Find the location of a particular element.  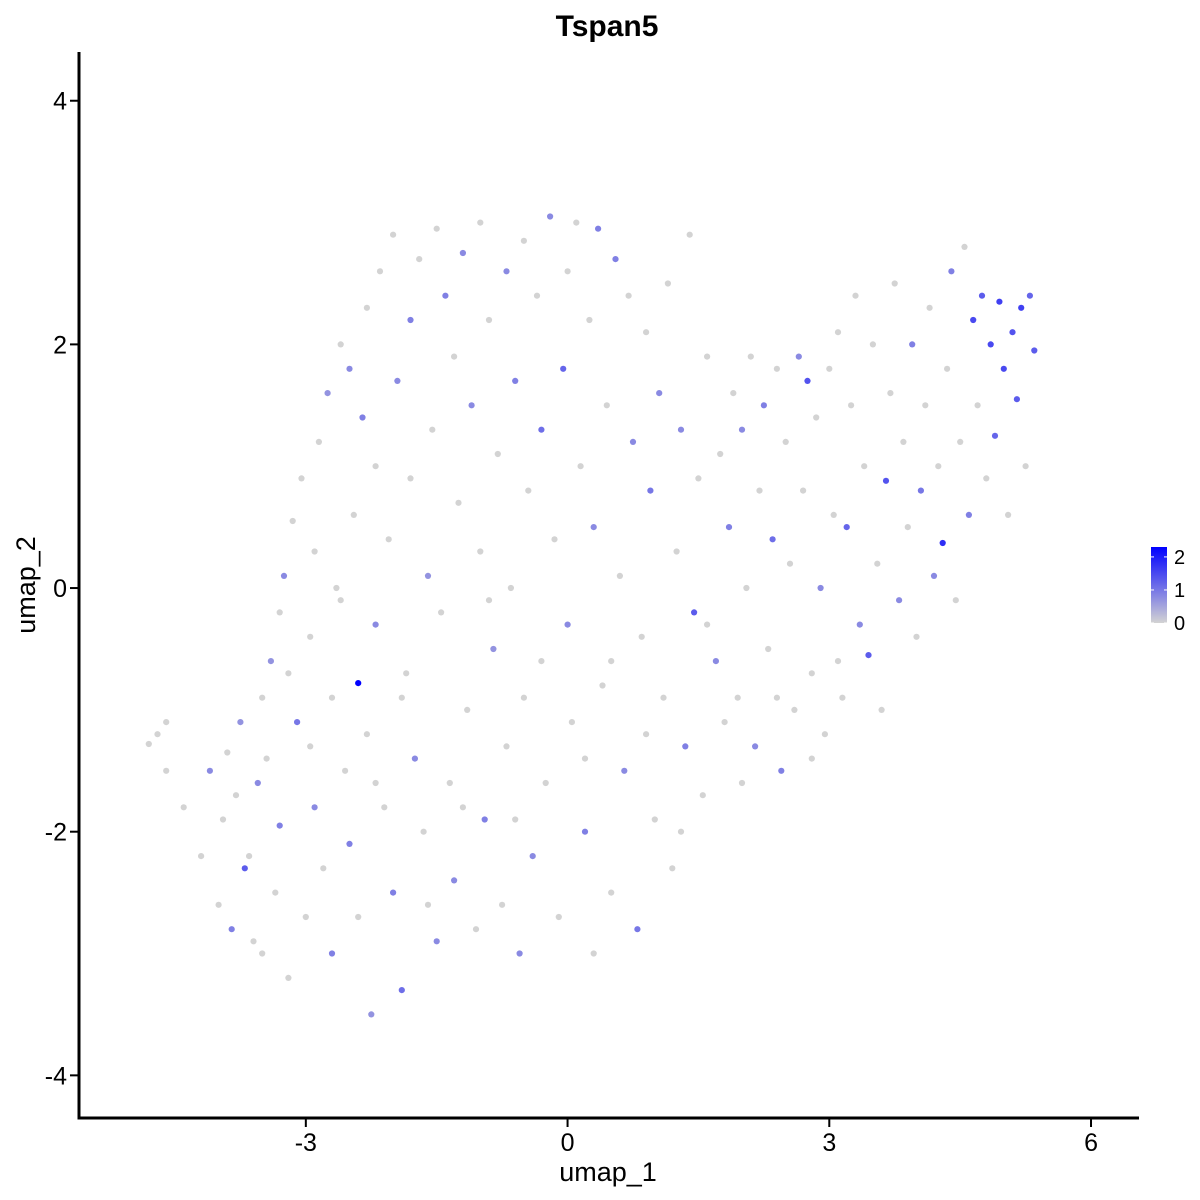

y-axis-label: umap_2 is located at coordinates (26, 585).